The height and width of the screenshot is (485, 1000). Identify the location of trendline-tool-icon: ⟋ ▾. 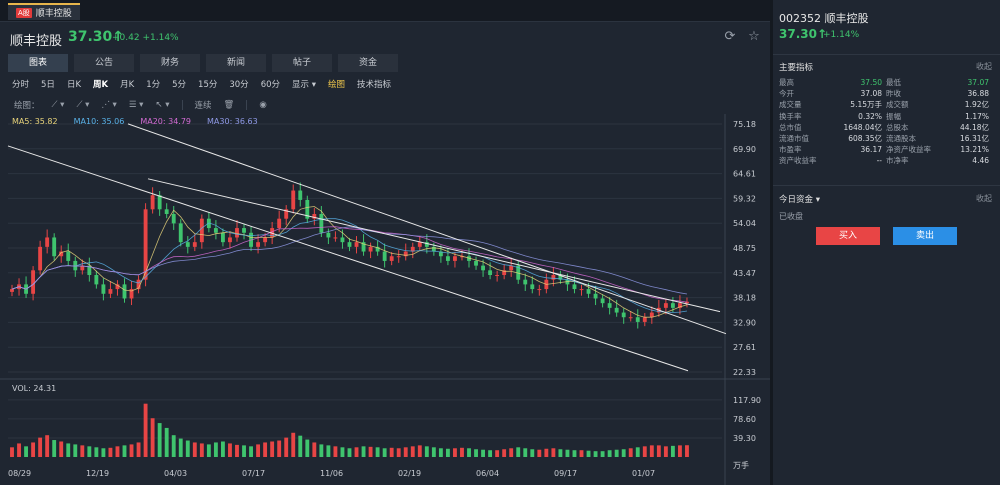
(58, 105).